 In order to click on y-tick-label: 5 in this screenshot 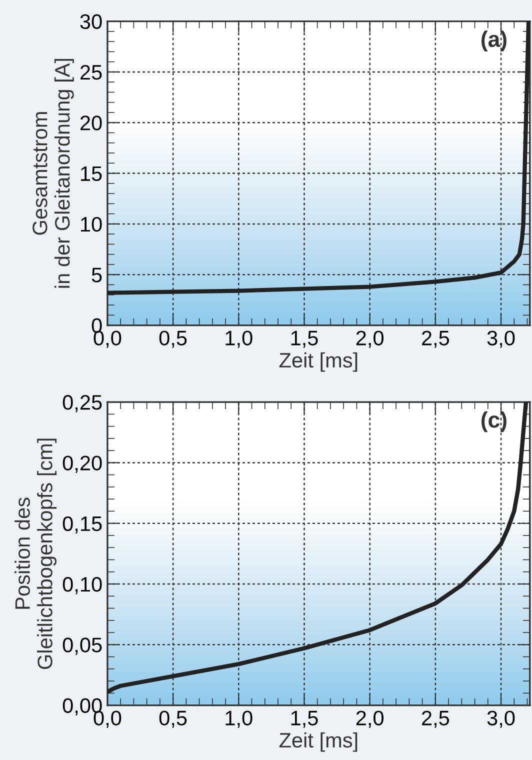, I will do `click(97, 275)`.